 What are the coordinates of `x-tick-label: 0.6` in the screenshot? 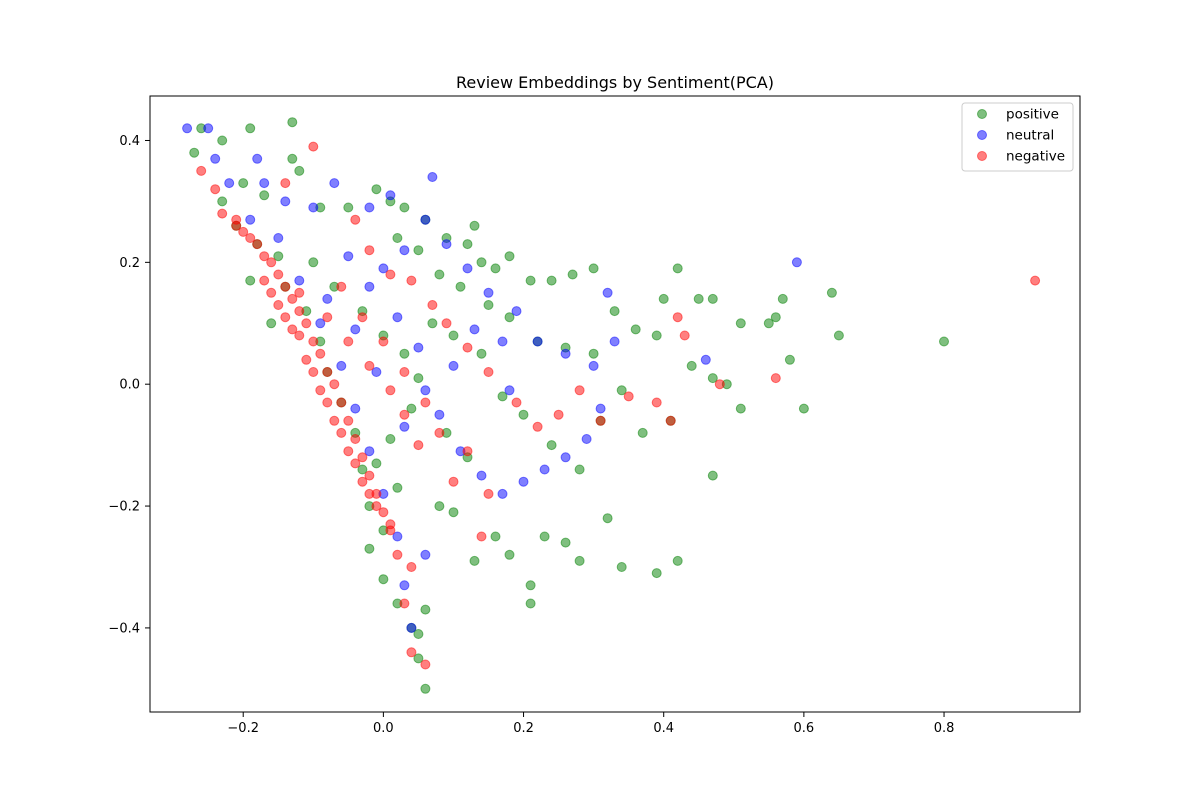 It's located at (804, 728).